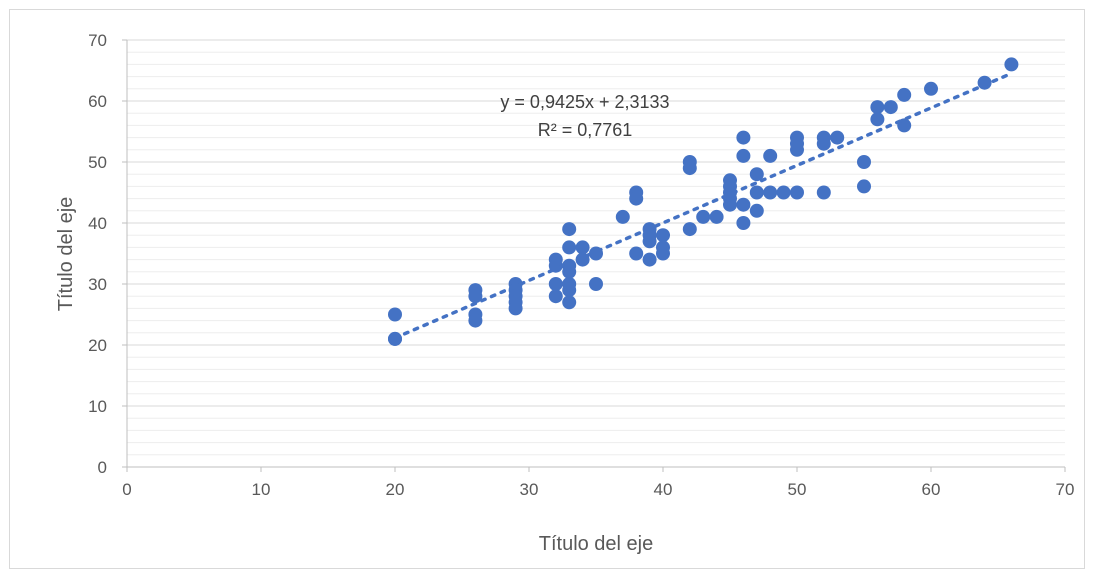 The height and width of the screenshot is (579, 1094). Describe the element at coordinates (585, 130) in the screenshot. I see `trendline-r-squared: R² = 0,7761` at that location.